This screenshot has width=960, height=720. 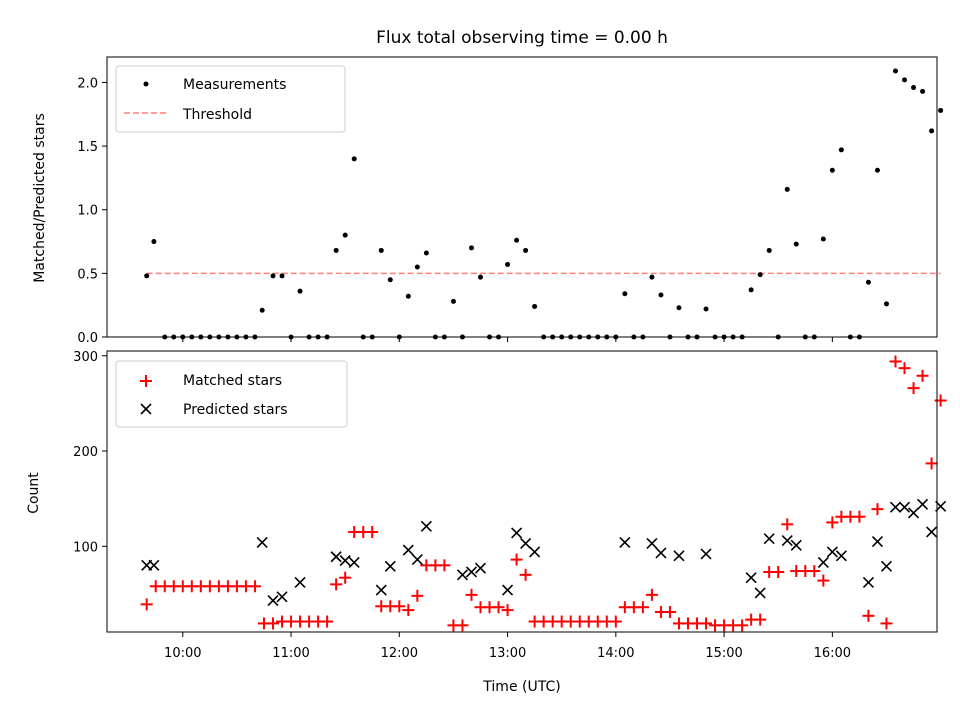 What do you see at coordinates (87, 147) in the screenshot?
I see `ratio-y-tick-label: 1.5` at bounding box center [87, 147].